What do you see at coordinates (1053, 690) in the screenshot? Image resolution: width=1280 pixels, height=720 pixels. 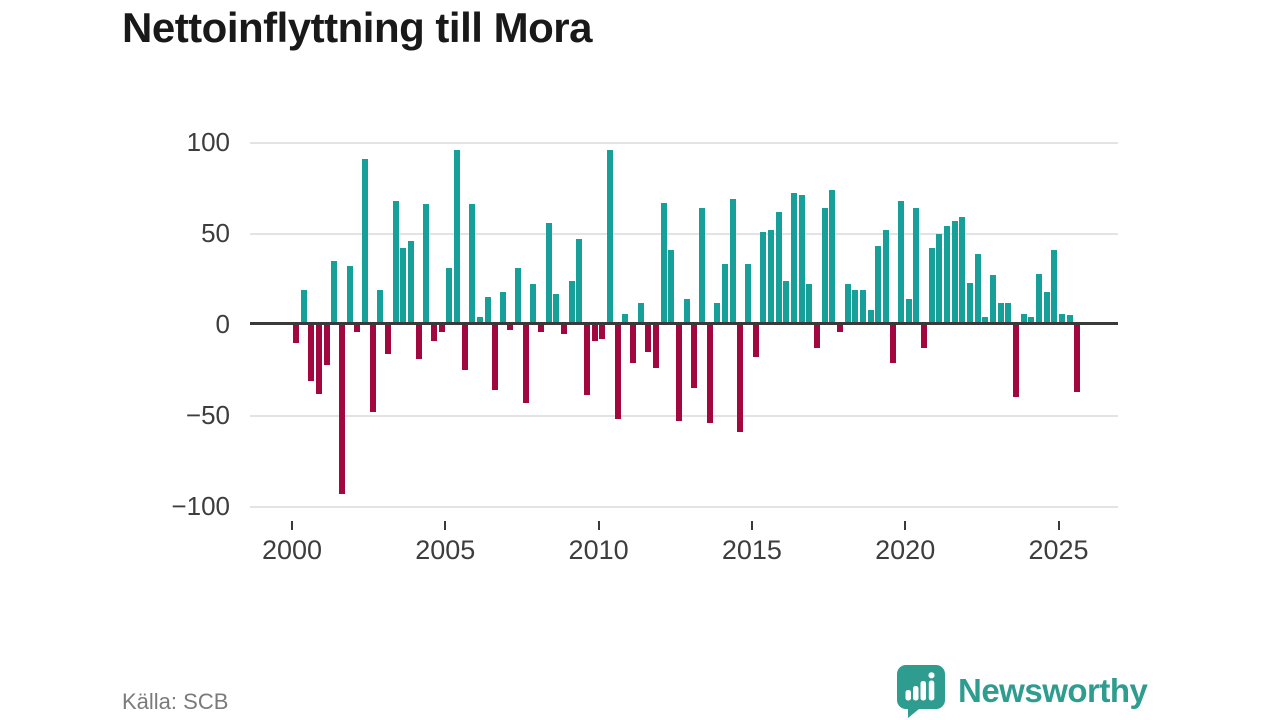 I see `newsworthy-logo-text: Newsworthy` at bounding box center [1053, 690].